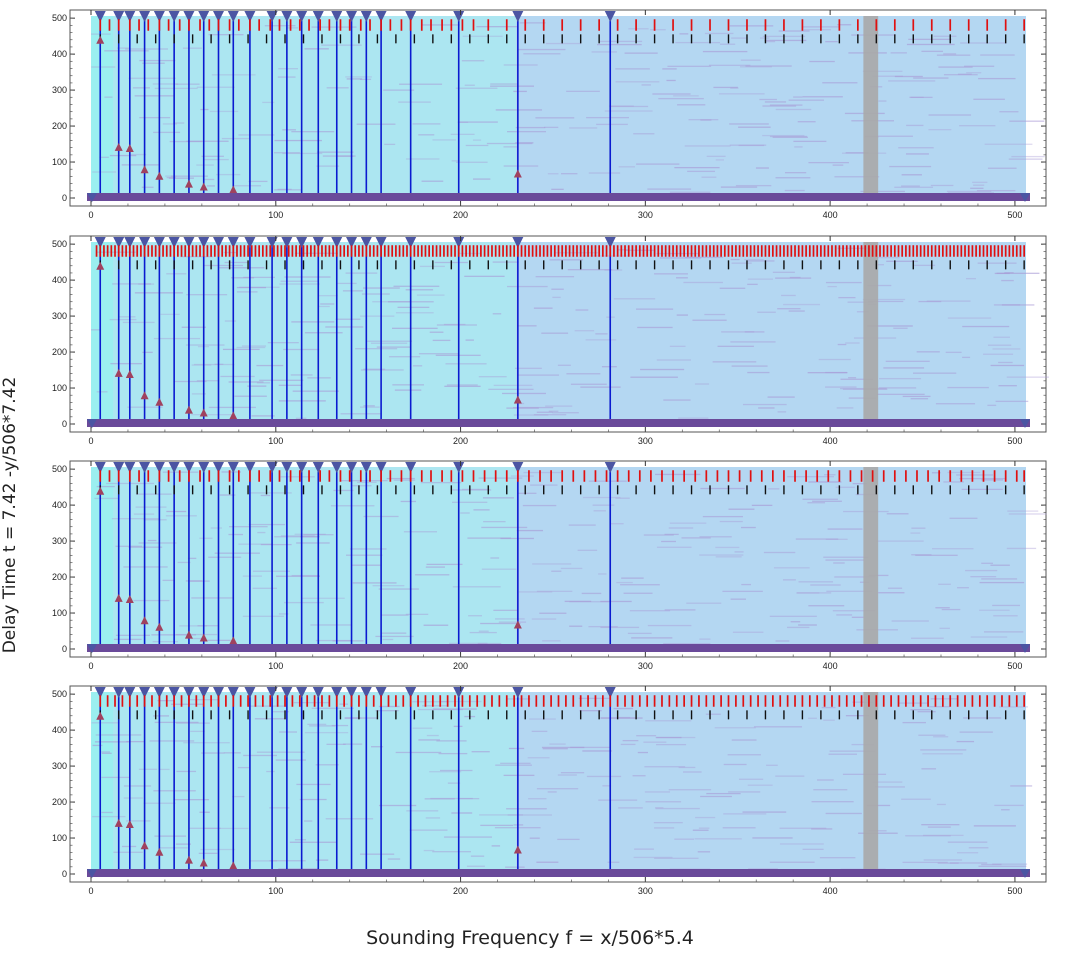 This screenshot has height=969, width=1069. I want to click on x-tick-label: 400, so click(830, 666).